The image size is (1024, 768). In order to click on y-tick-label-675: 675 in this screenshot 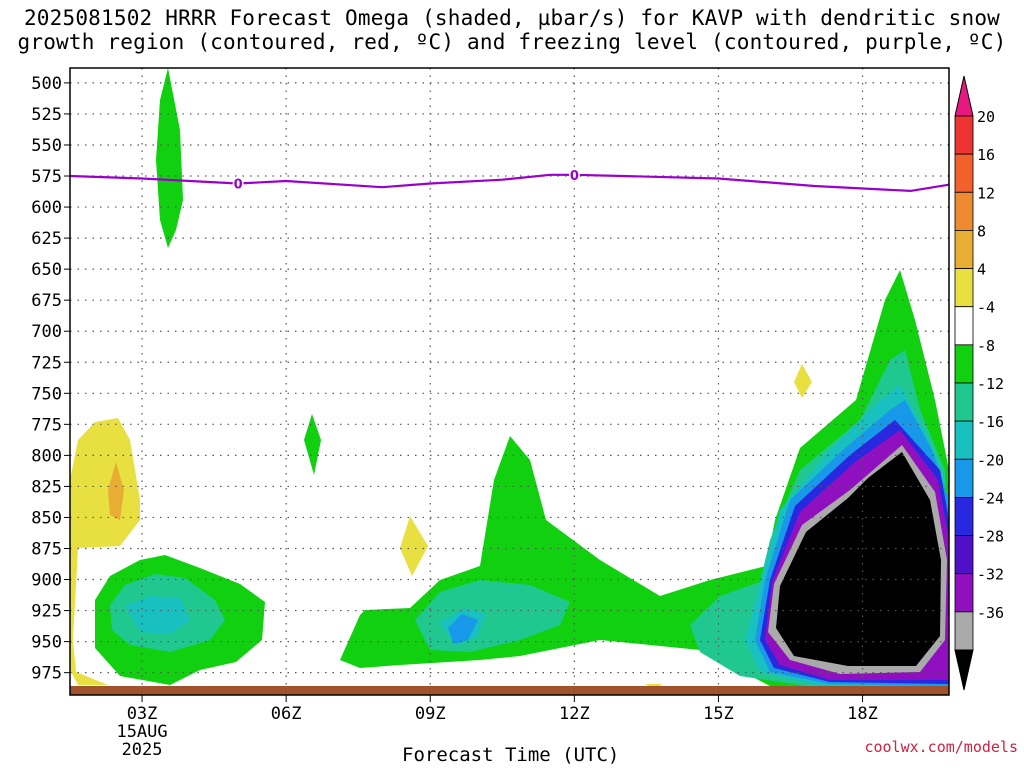, I will do `click(46, 301)`.